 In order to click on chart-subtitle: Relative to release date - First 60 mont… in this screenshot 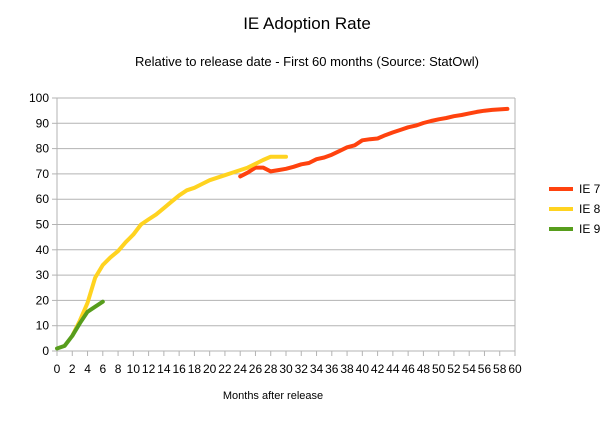, I will do `click(307, 61)`.